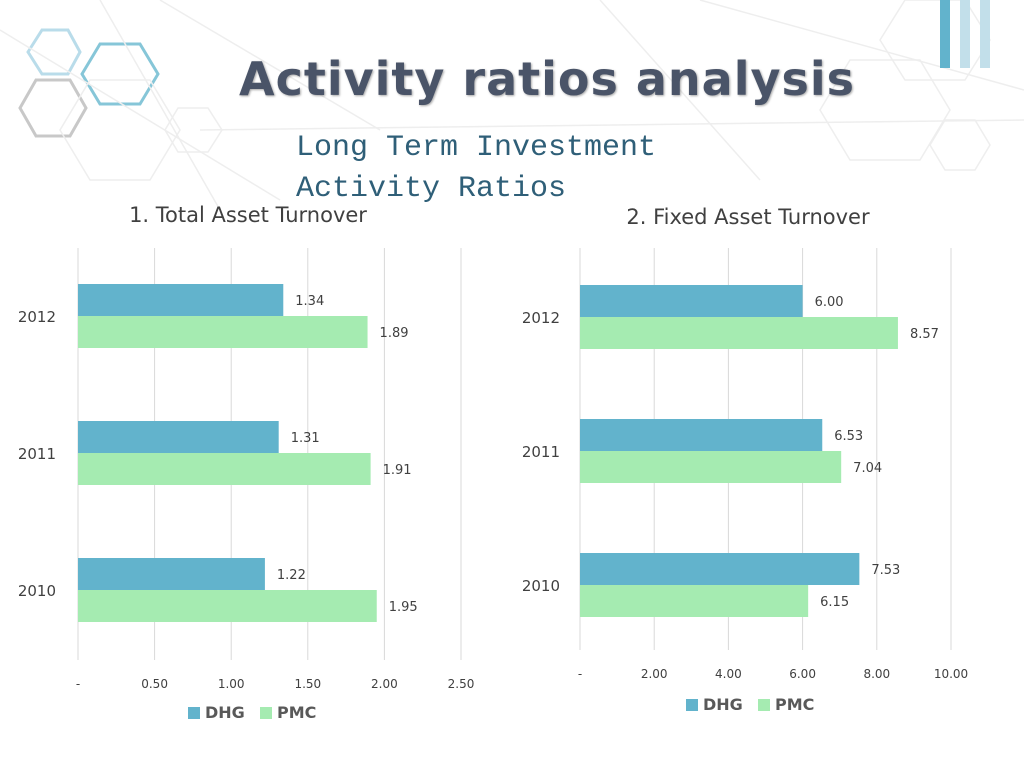 This screenshot has height=768, width=1024. Describe the element at coordinates (848, 436) in the screenshot. I see `data-label: 6.53` at that location.